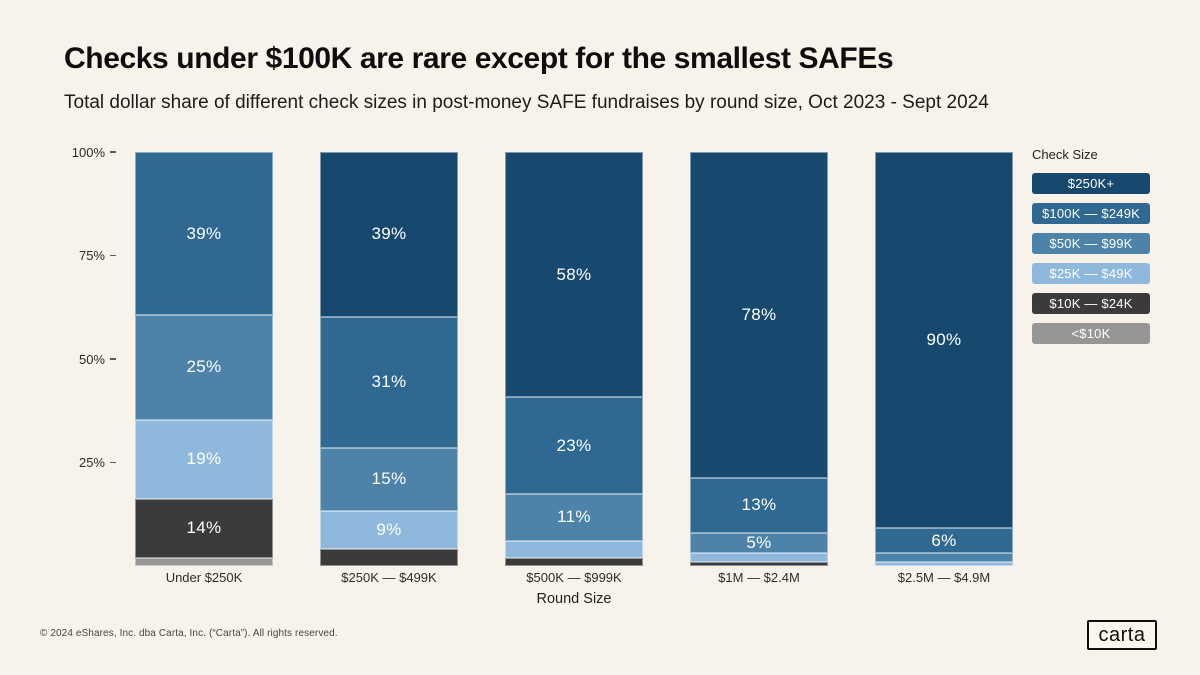  I want to click on x-tick-label: $250K — $499K, so click(389, 577).